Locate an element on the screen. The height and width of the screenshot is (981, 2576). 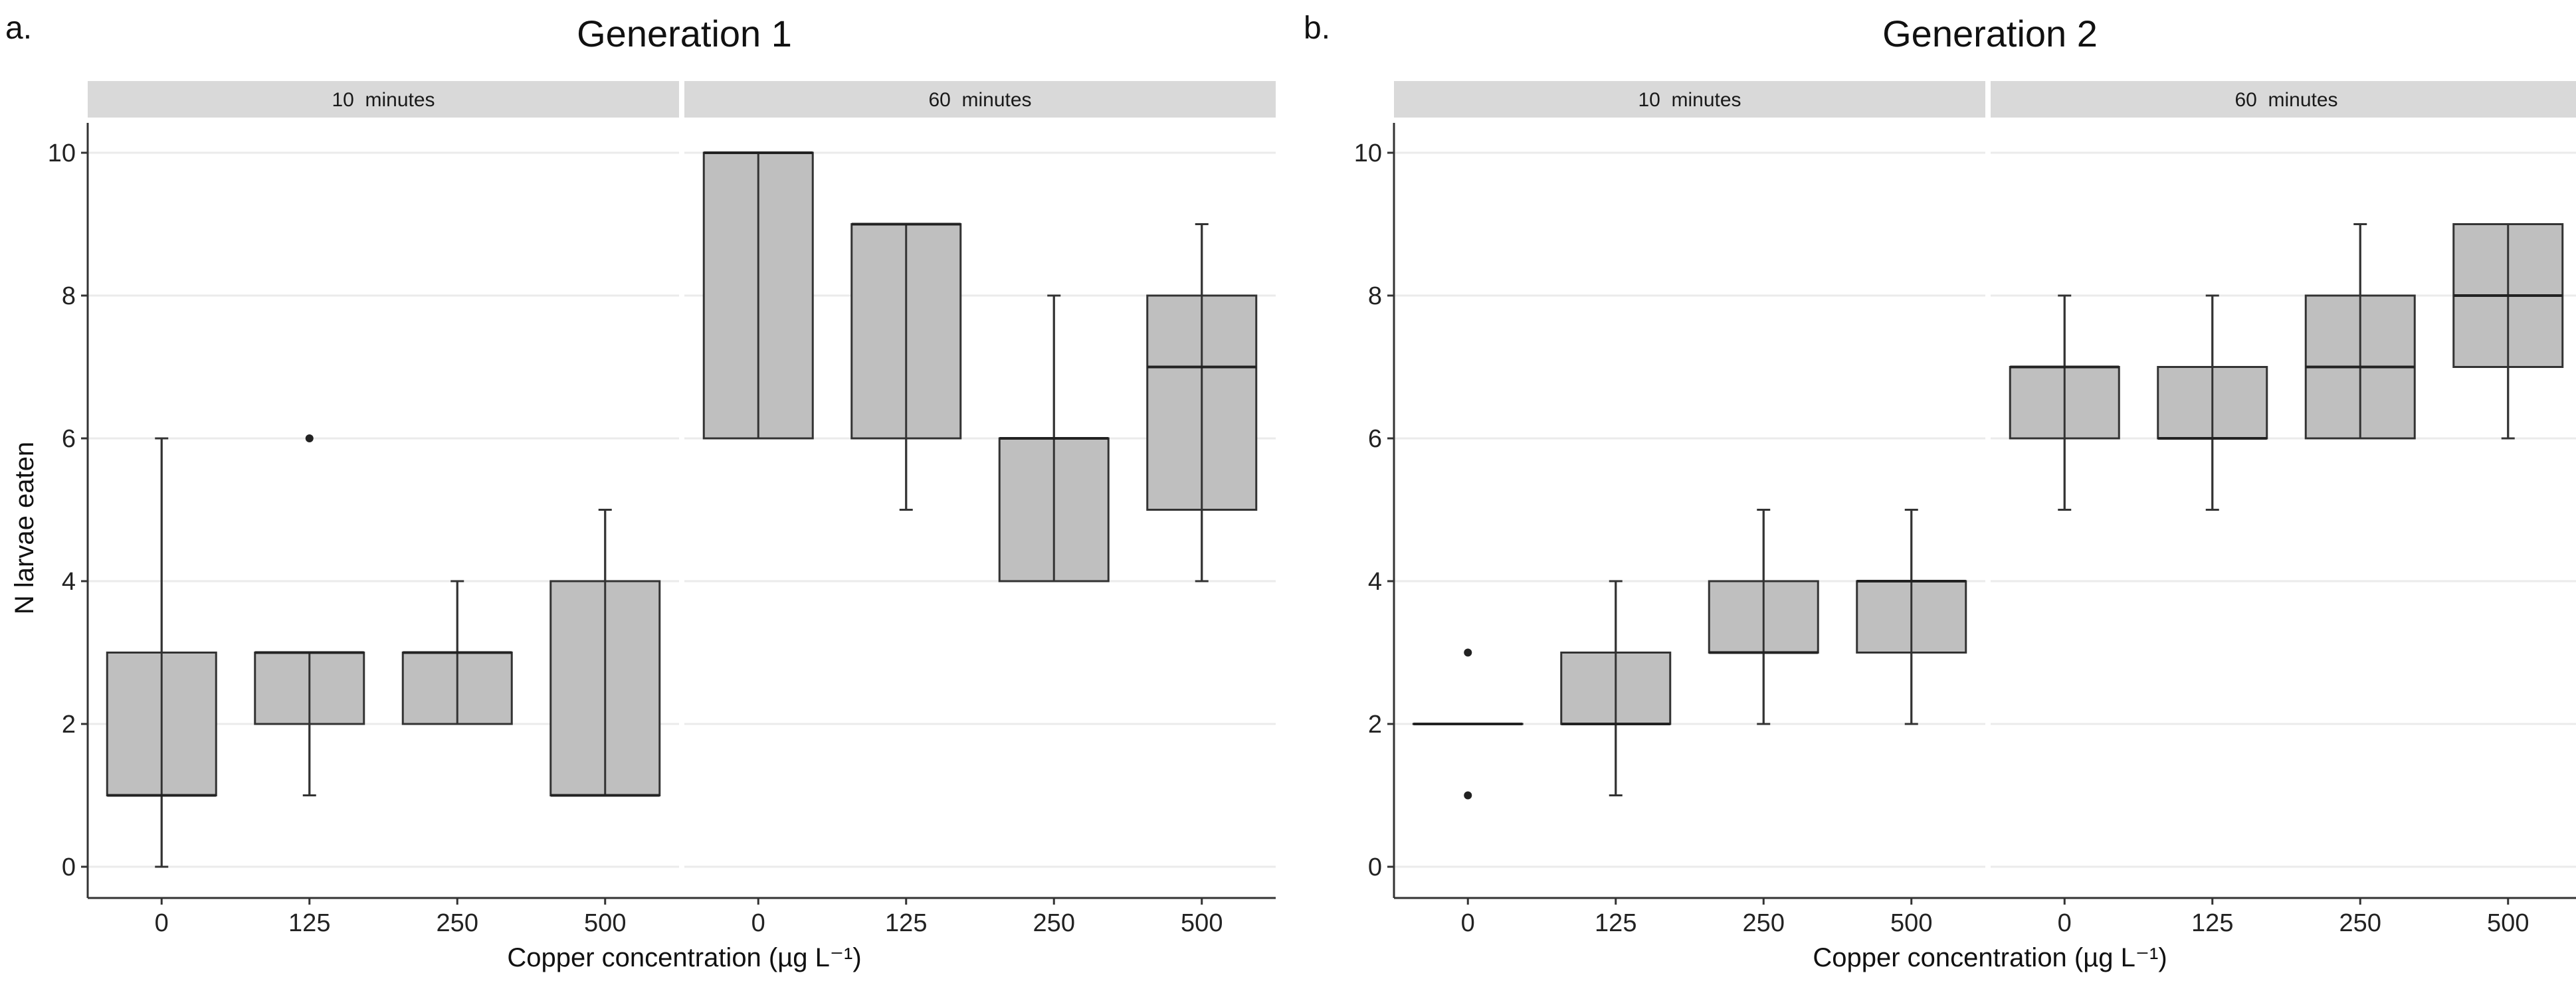
panel-b-strip-10min is located at coordinates (1690, 99).